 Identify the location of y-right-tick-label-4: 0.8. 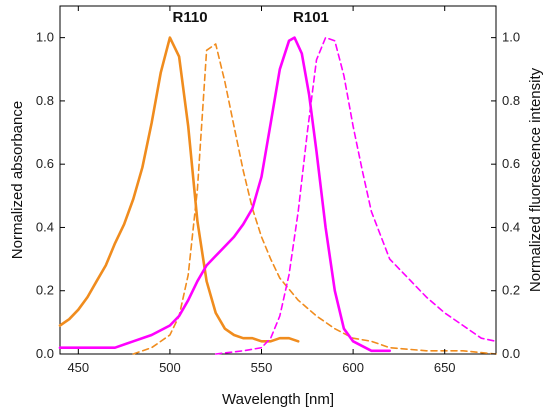
(511, 100).